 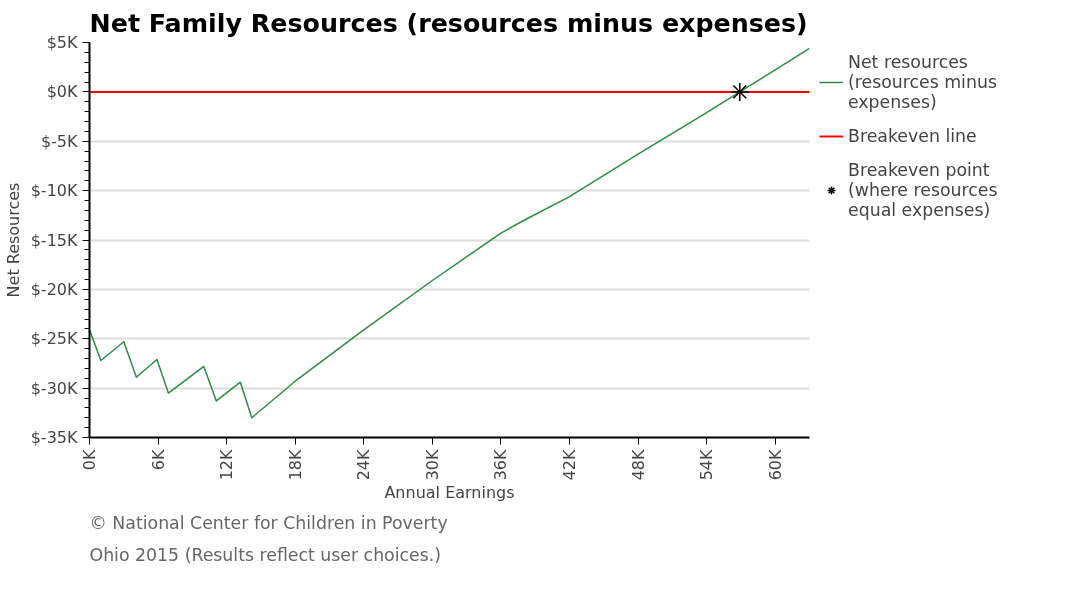 I want to click on x-axis-title: Annual Earnings, so click(x=449, y=493).